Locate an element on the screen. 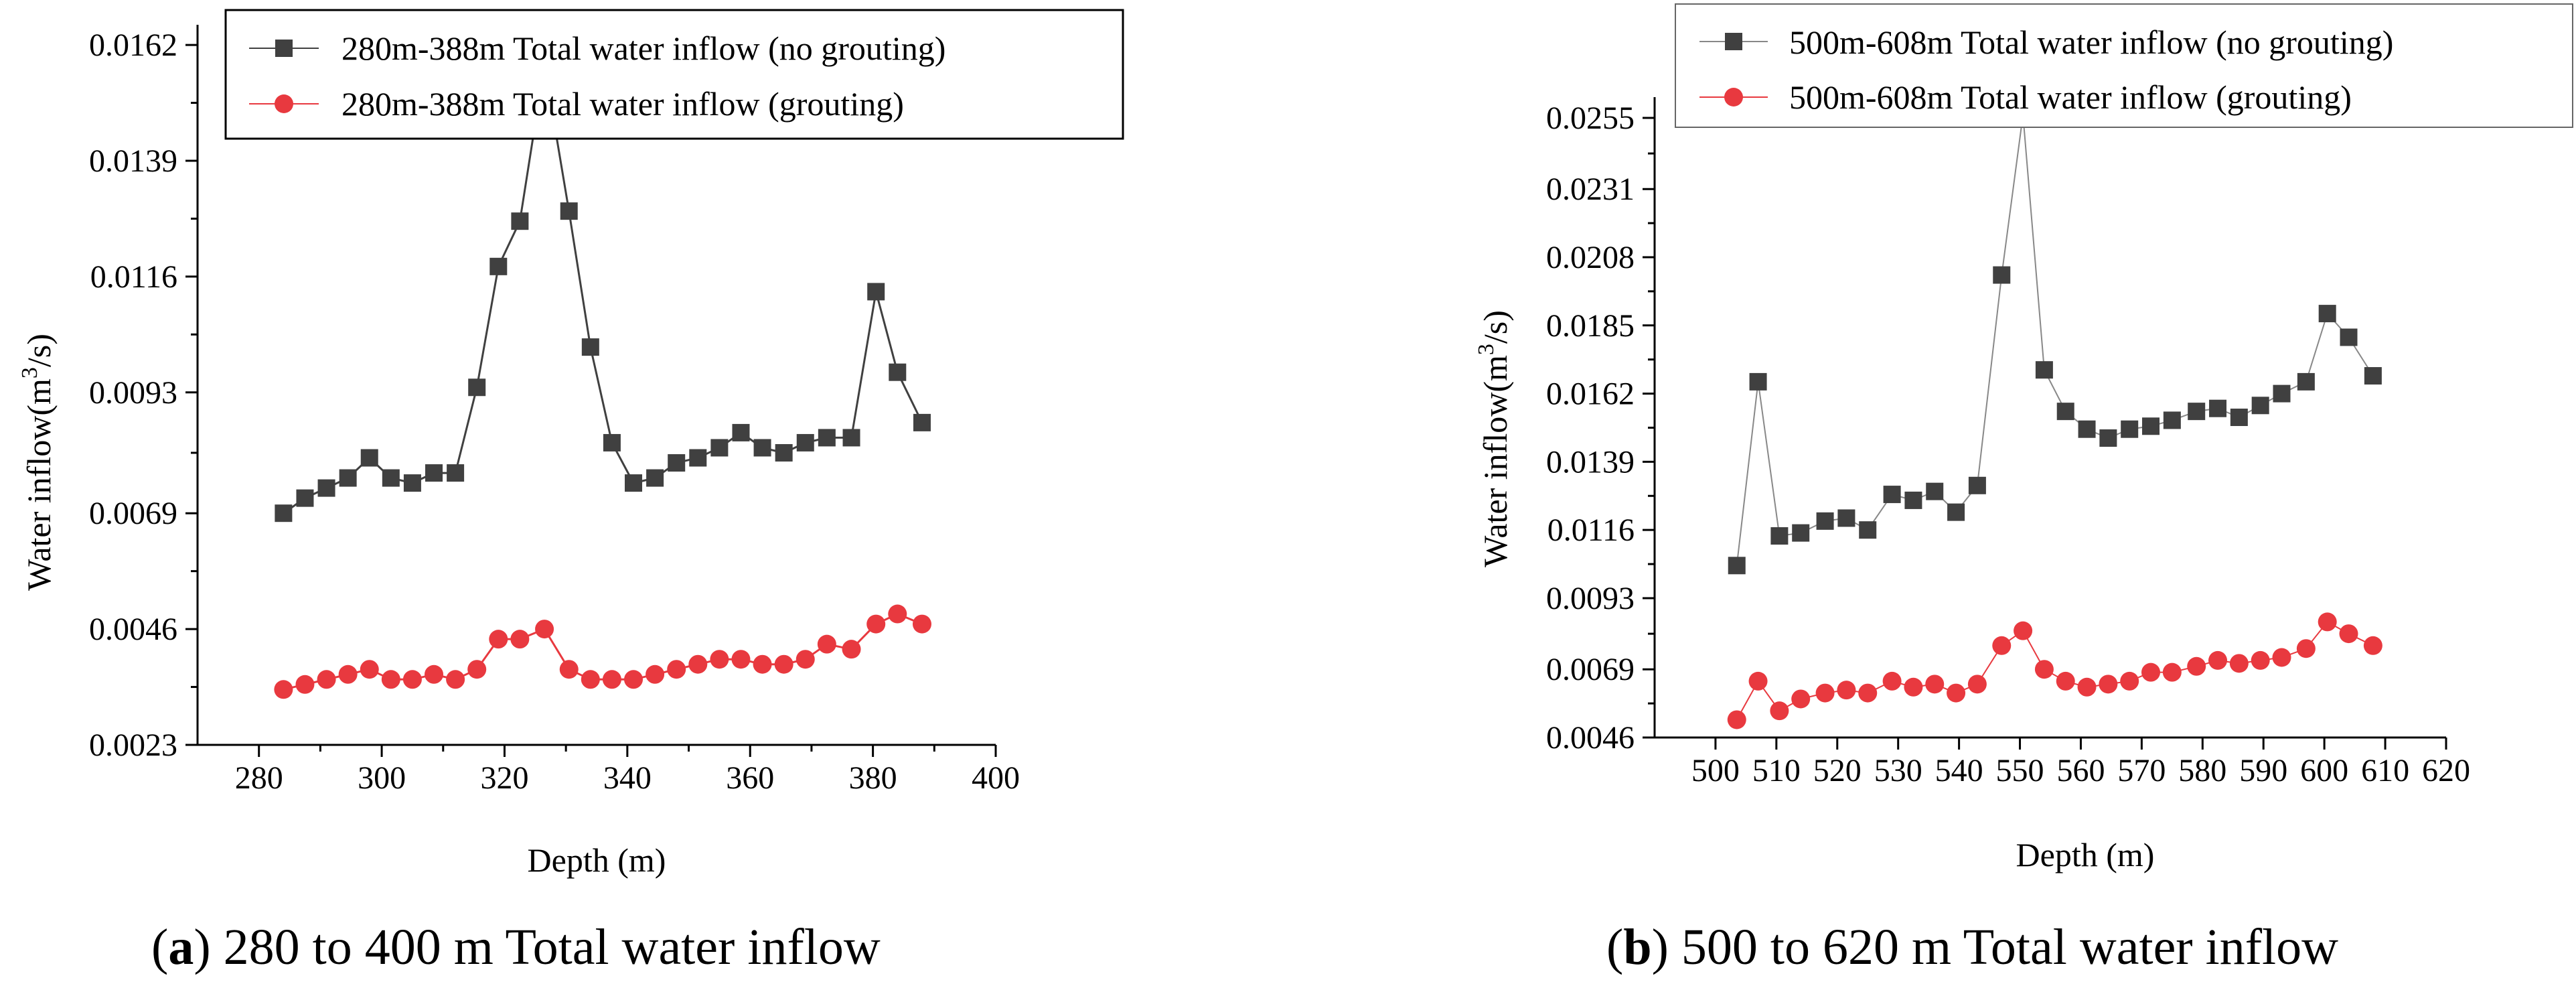 The width and height of the screenshot is (2576, 982). panel-b-caption: (b) 500 to 620 m Total water inflow is located at coordinates (1972, 947).